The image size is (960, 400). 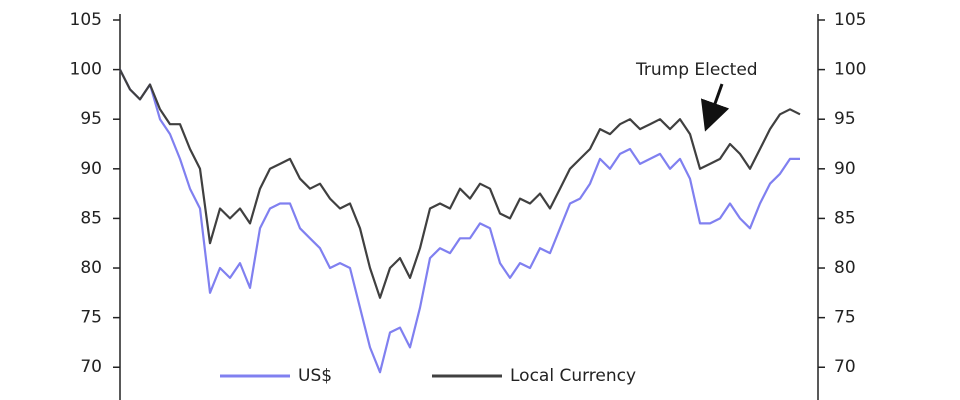 I want to click on legend-label: Local Currency, so click(x=573, y=376).